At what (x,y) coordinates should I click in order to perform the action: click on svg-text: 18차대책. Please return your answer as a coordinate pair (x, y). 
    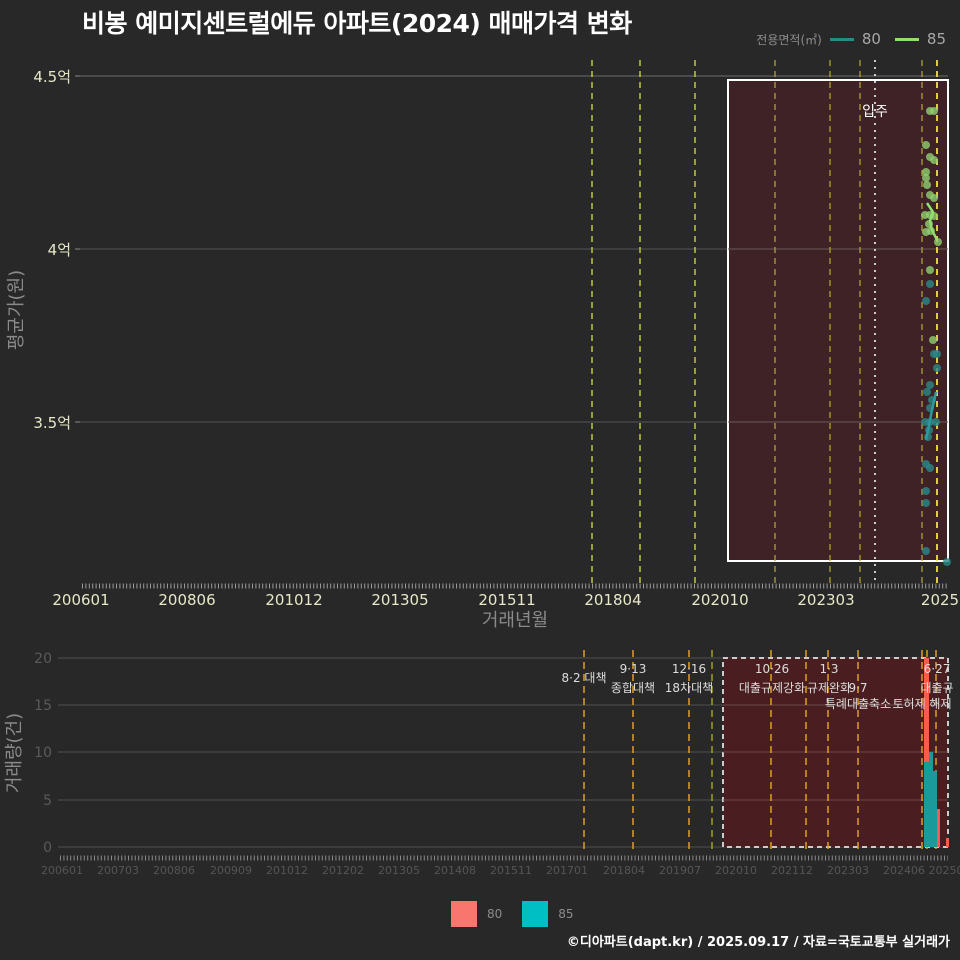
    Looking at the image, I should click on (689, 687).